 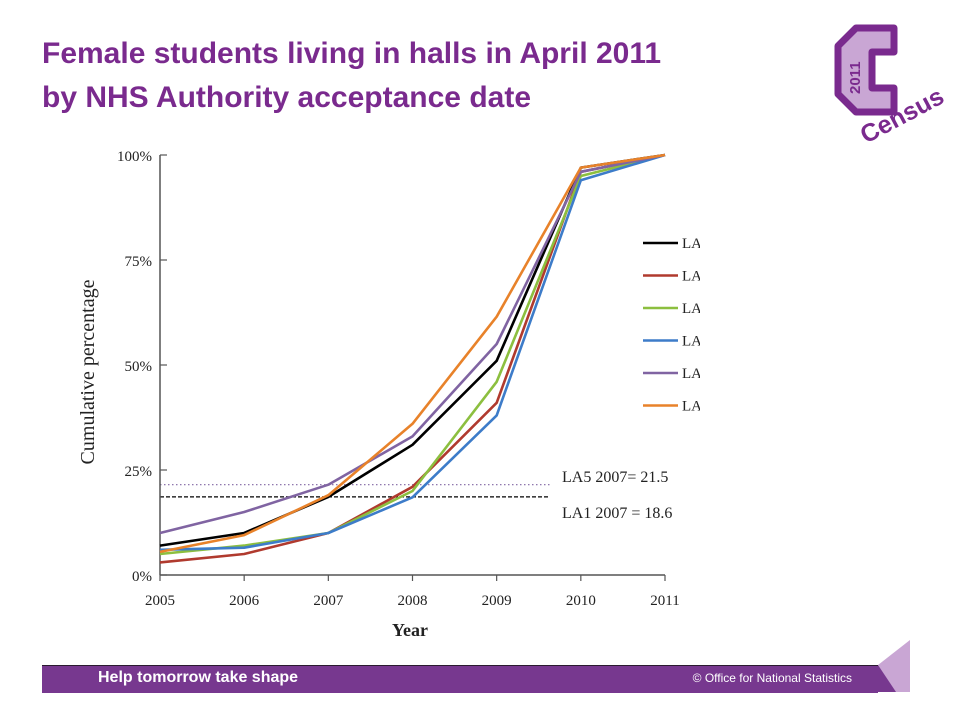 I want to click on y-tick-label: 50%, so click(x=139, y=367).